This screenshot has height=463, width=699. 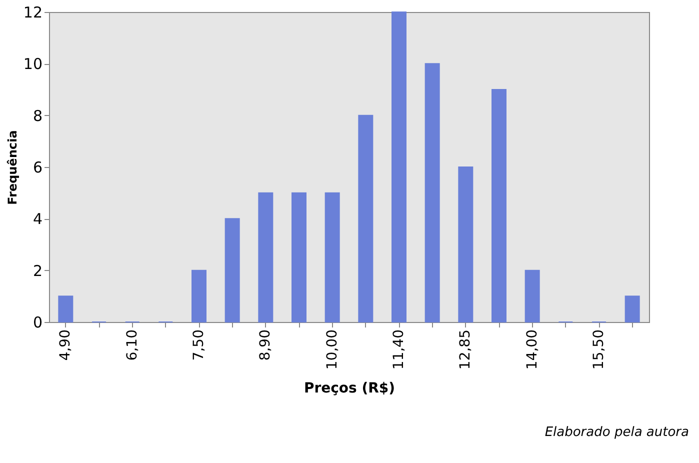 I want to click on x-tick-label: 12,85, so click(x=466, y=350).